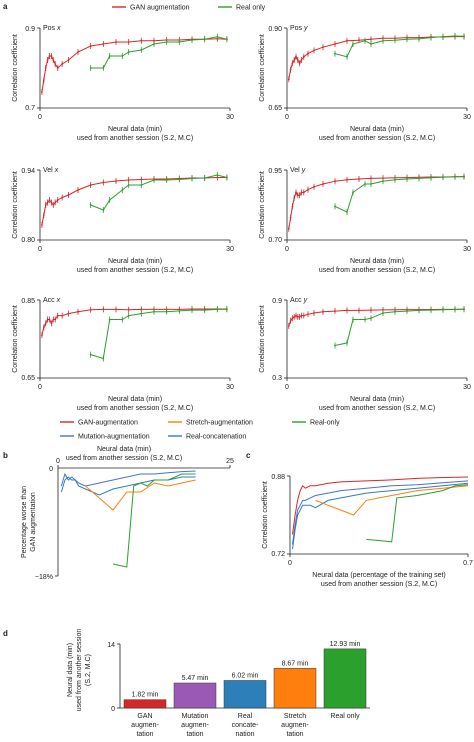 This screenshot has width=474, height=742. I want to click on panel-c-series-mutation-line, so click(380, 512).